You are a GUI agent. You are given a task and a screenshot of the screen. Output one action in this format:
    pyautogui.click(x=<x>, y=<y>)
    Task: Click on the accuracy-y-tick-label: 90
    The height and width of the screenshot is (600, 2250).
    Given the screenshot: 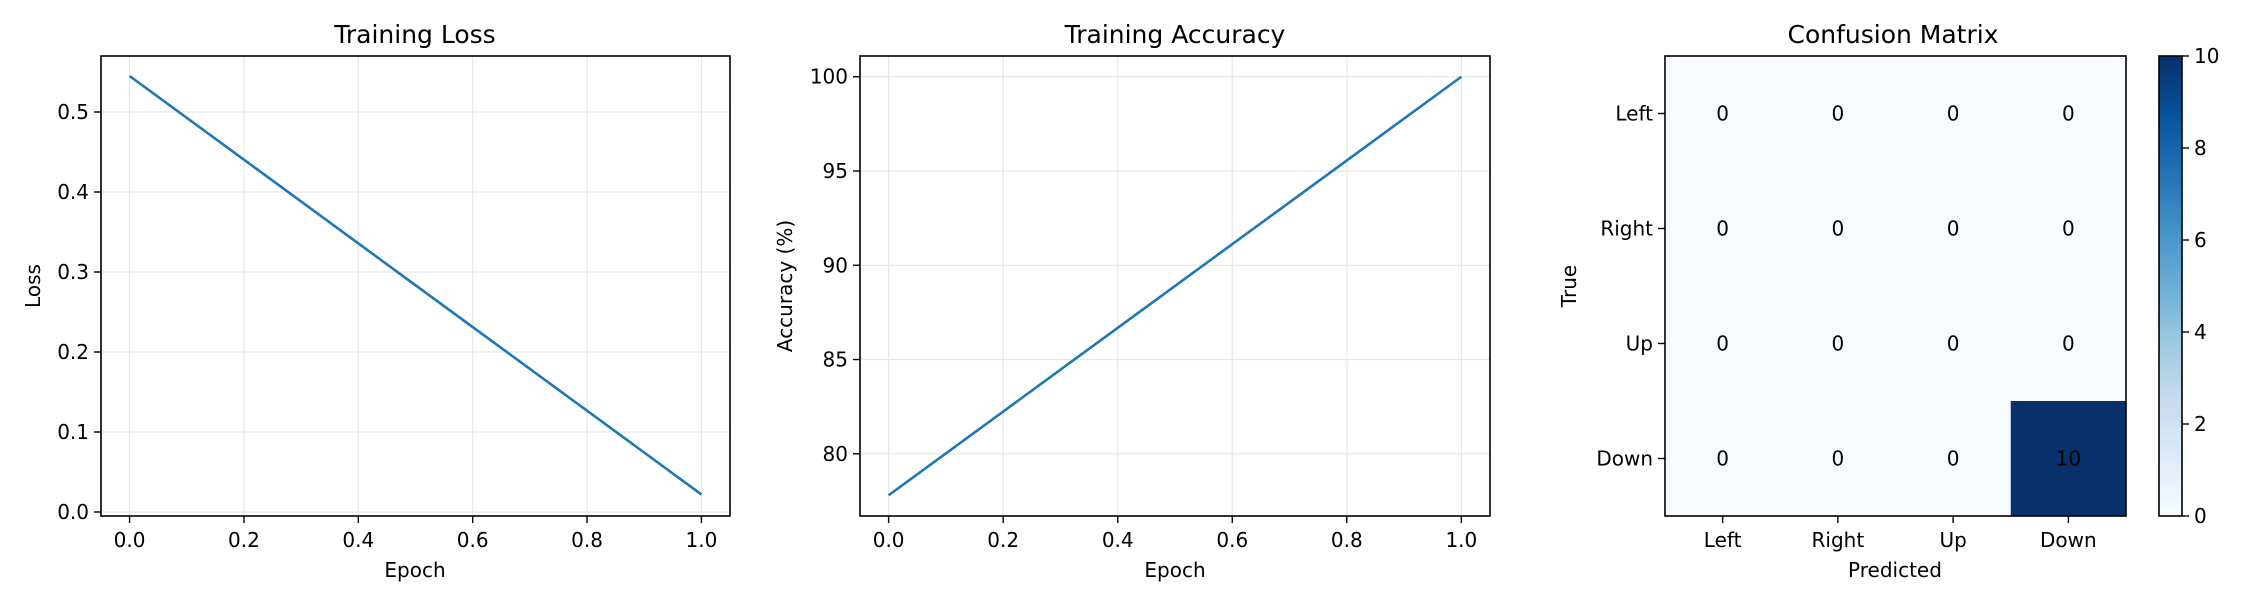 What is the action you would take?
    pyautogui.click(x=835, y=265)
    